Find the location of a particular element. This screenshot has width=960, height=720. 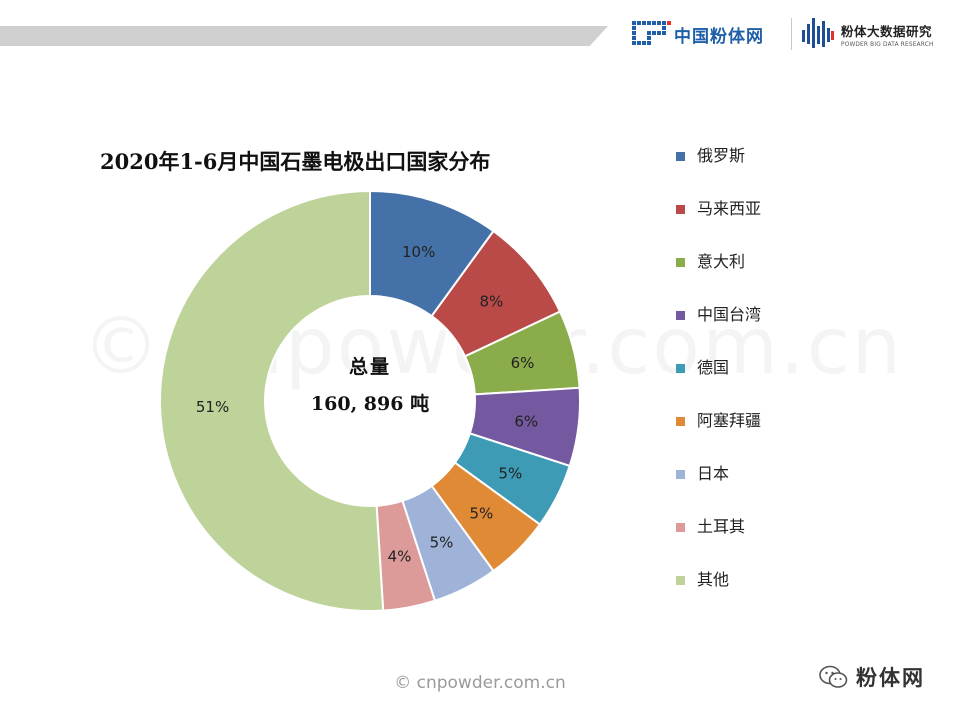

legend-label: 马来西亚 is located at coordinates (729, 208).